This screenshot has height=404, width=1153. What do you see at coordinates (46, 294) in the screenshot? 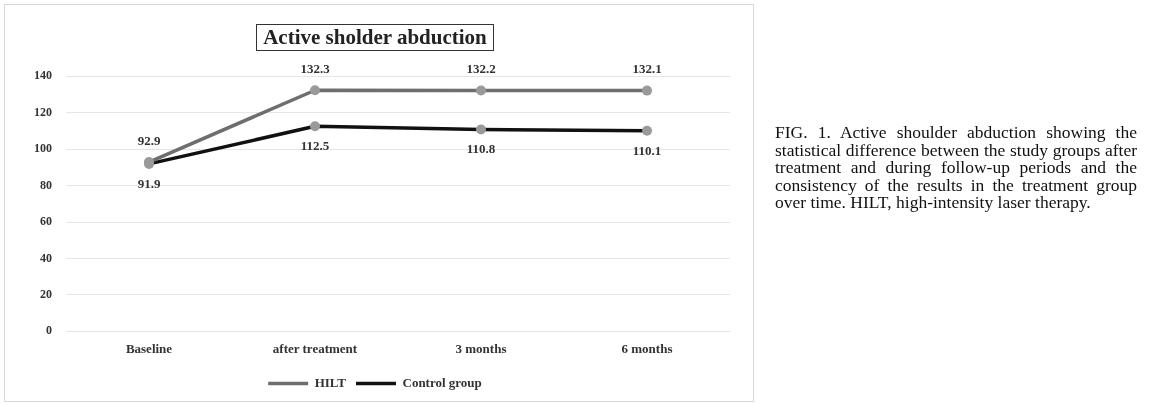
I see `y-tick-label: 20` at bounding box center [46, 294].